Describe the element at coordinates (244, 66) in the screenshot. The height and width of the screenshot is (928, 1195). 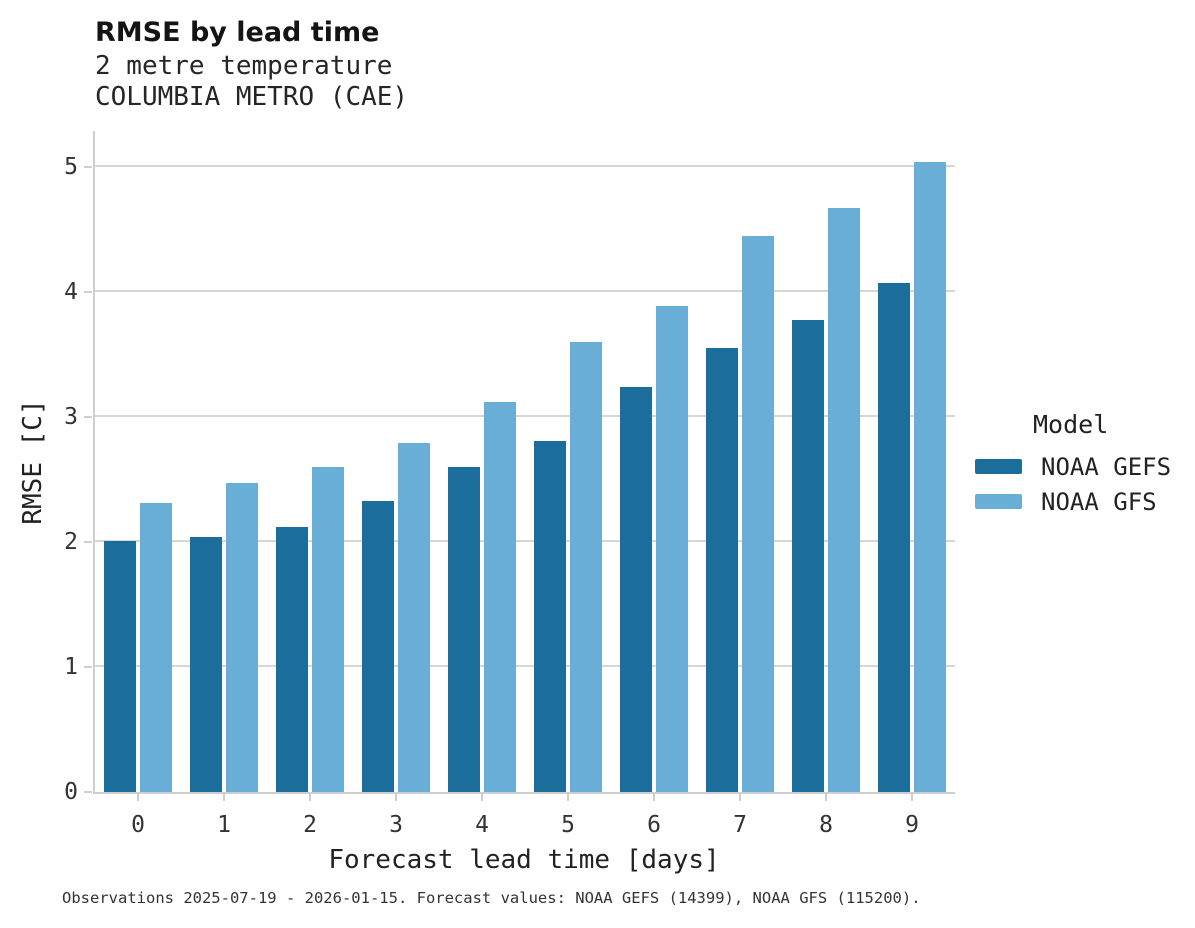
I see `subtitle-line-variable: 2 metre temperature` at that location.